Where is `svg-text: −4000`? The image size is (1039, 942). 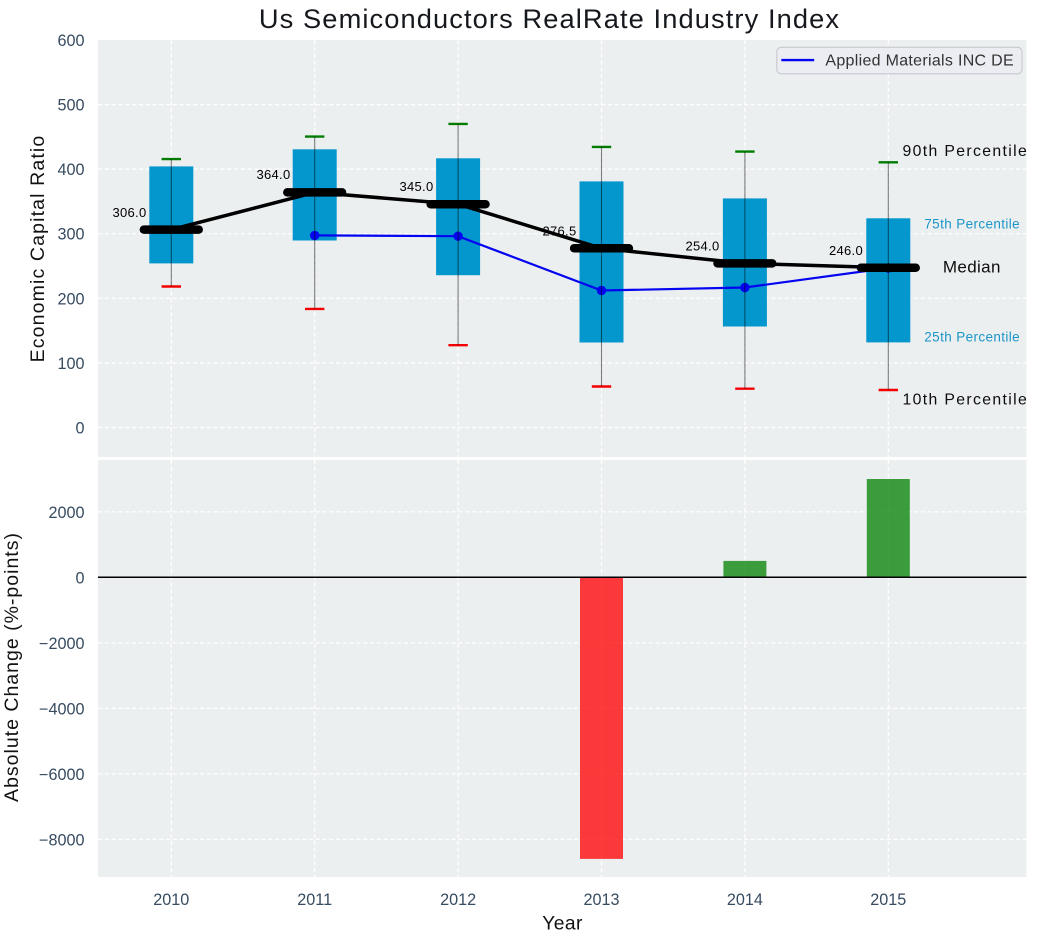 svg-text: −4000 is located at coordinates (61, 709).